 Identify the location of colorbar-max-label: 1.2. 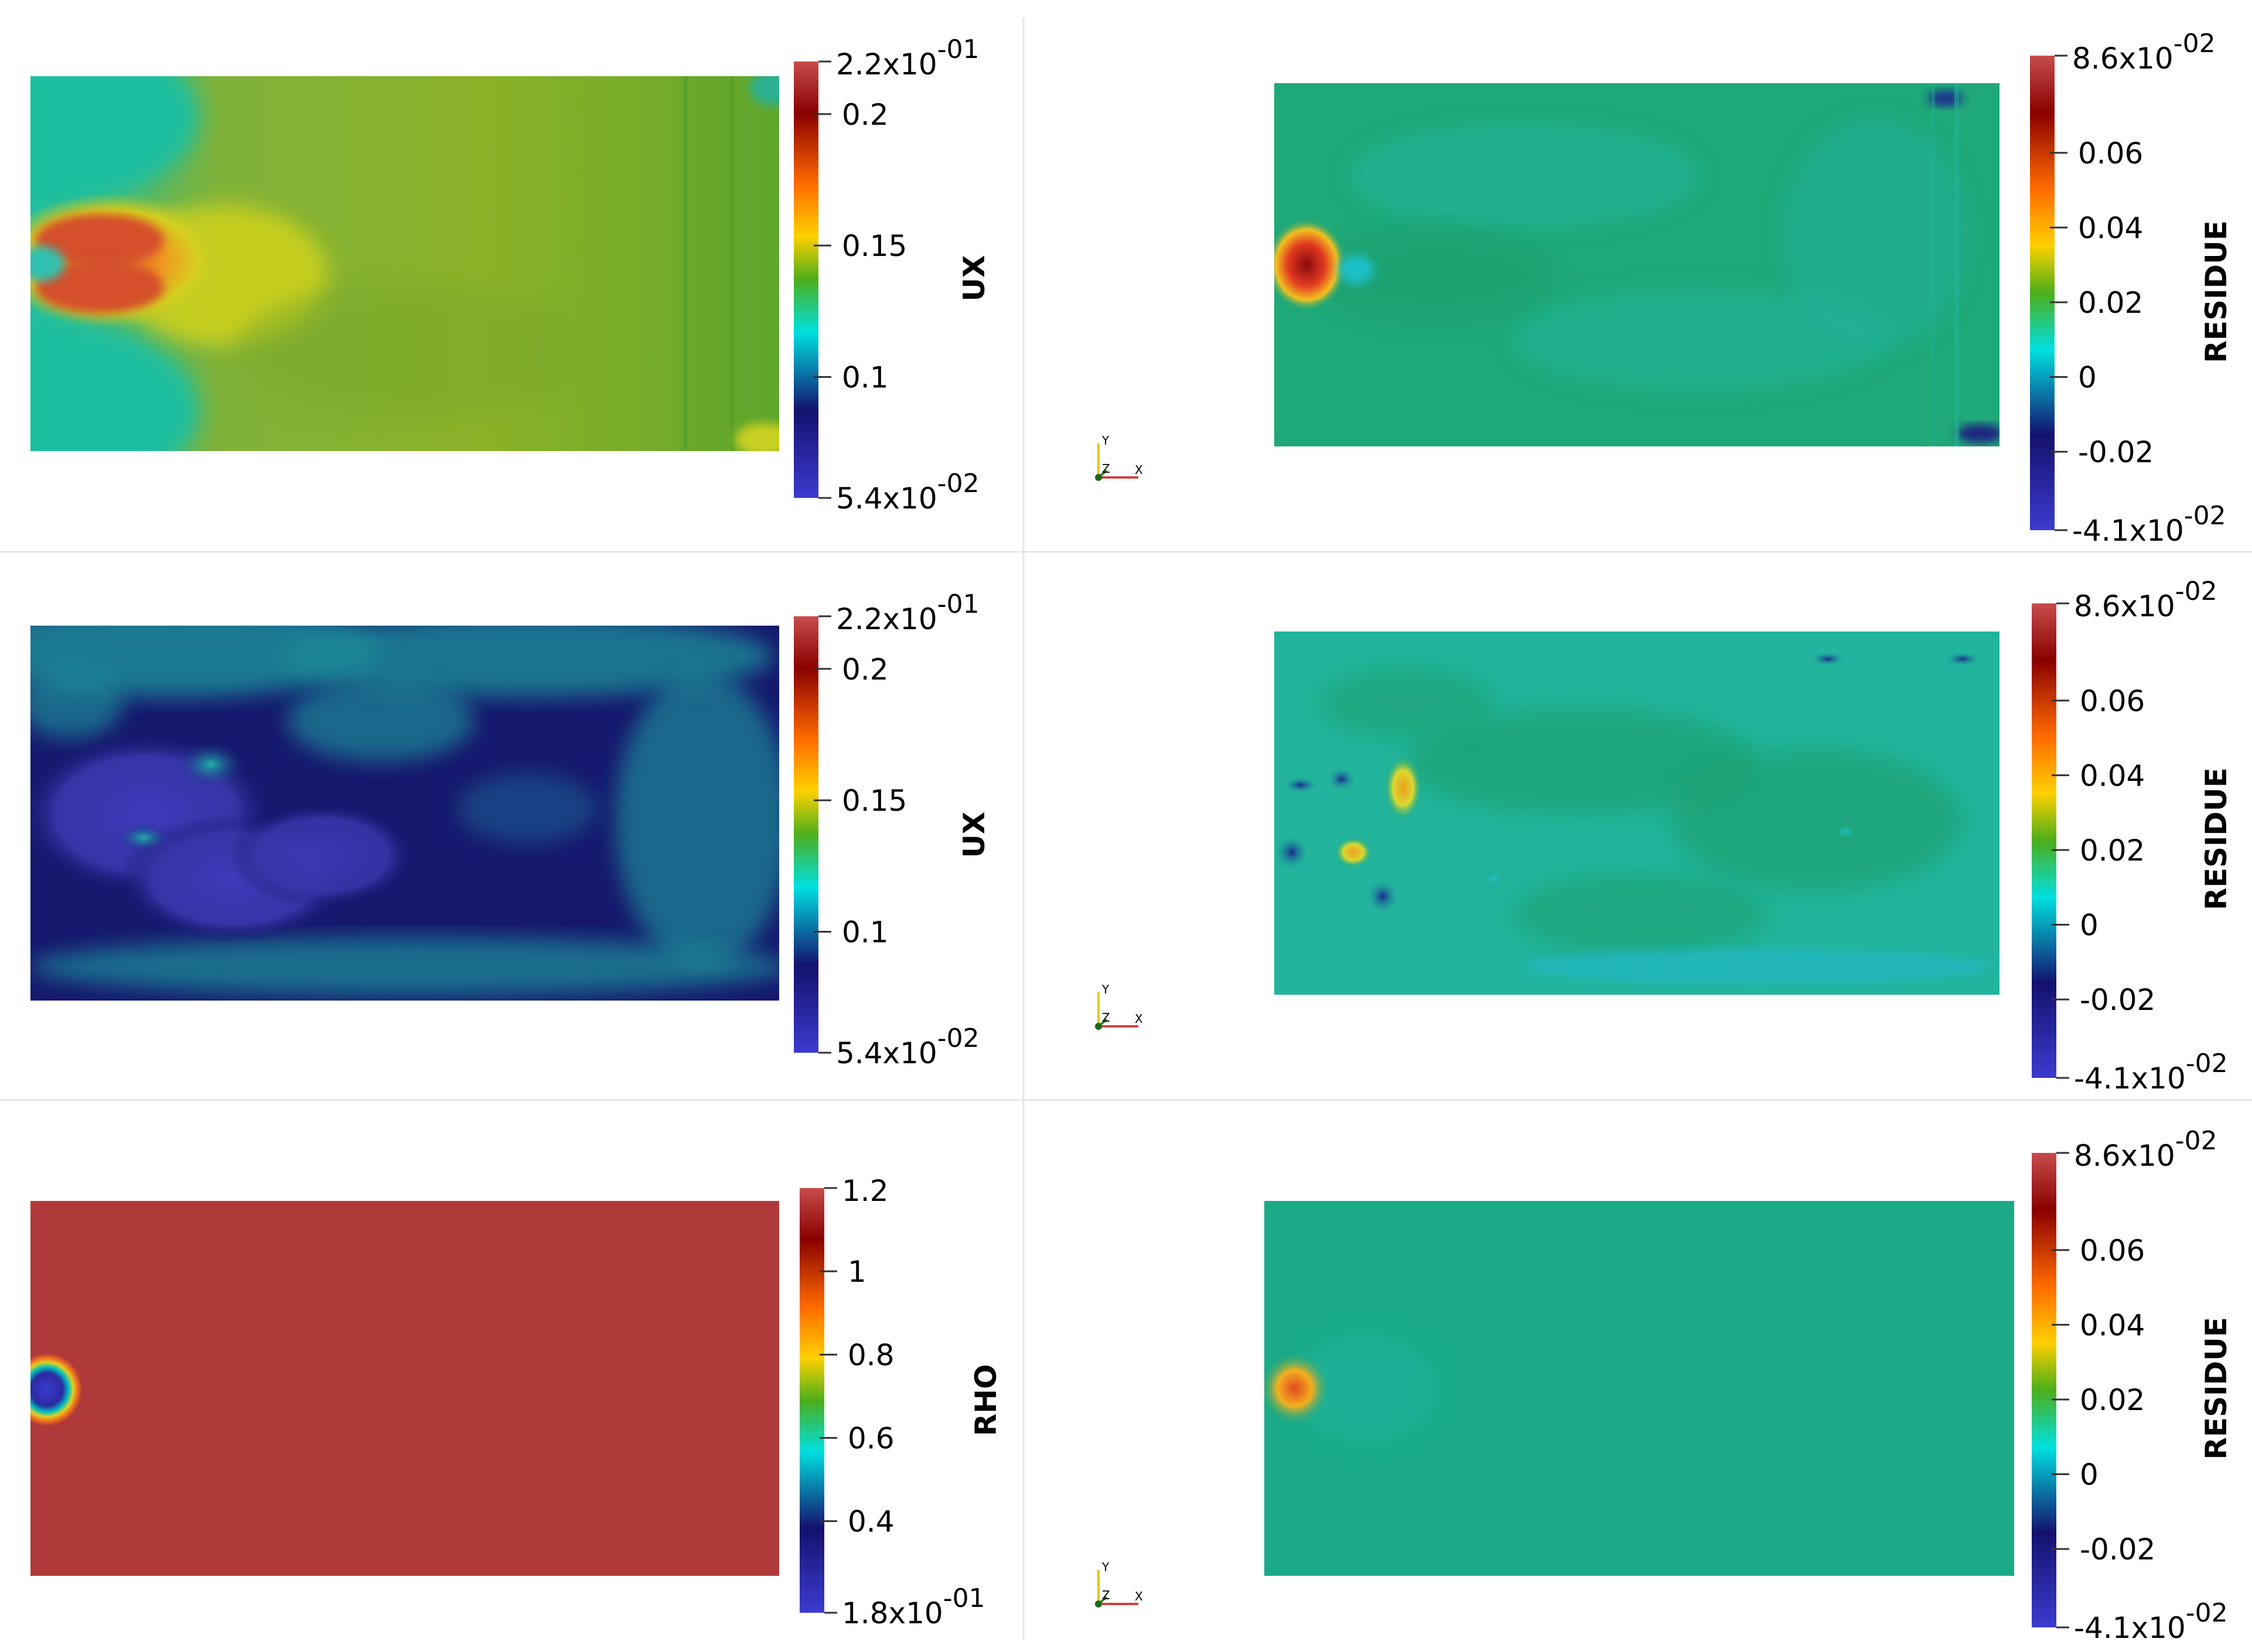
(866, 1191).